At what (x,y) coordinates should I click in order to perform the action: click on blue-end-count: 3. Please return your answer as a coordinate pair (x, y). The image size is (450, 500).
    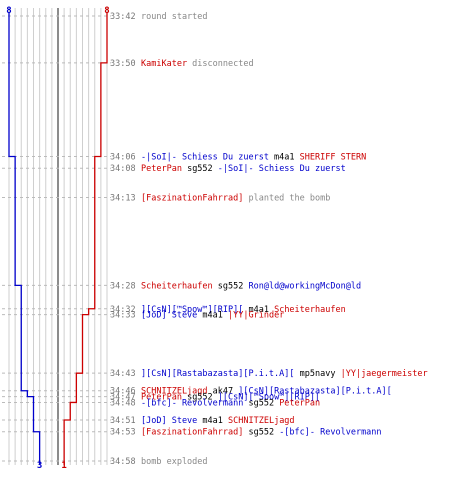
    Looking at the image, I should click on (39, 466).